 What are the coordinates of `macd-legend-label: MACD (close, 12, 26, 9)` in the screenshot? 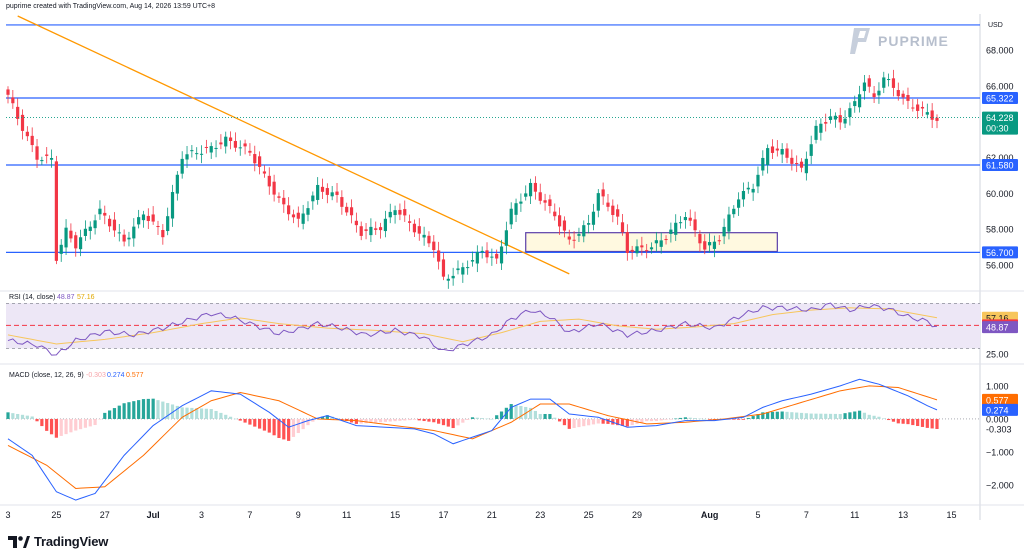 It's located at (46, 375).